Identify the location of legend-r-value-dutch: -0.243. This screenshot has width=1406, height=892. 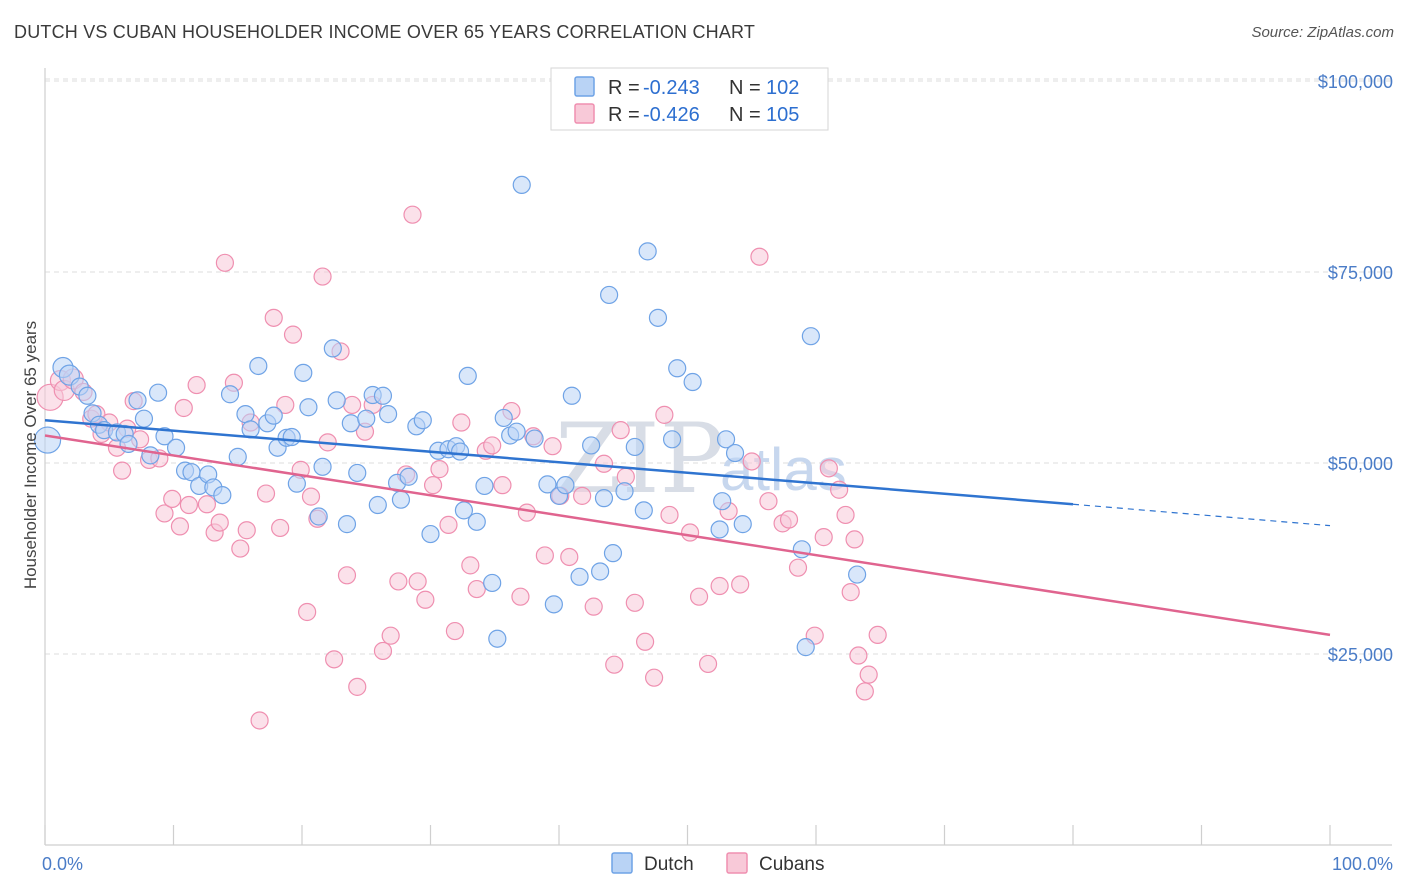
(671, 88).